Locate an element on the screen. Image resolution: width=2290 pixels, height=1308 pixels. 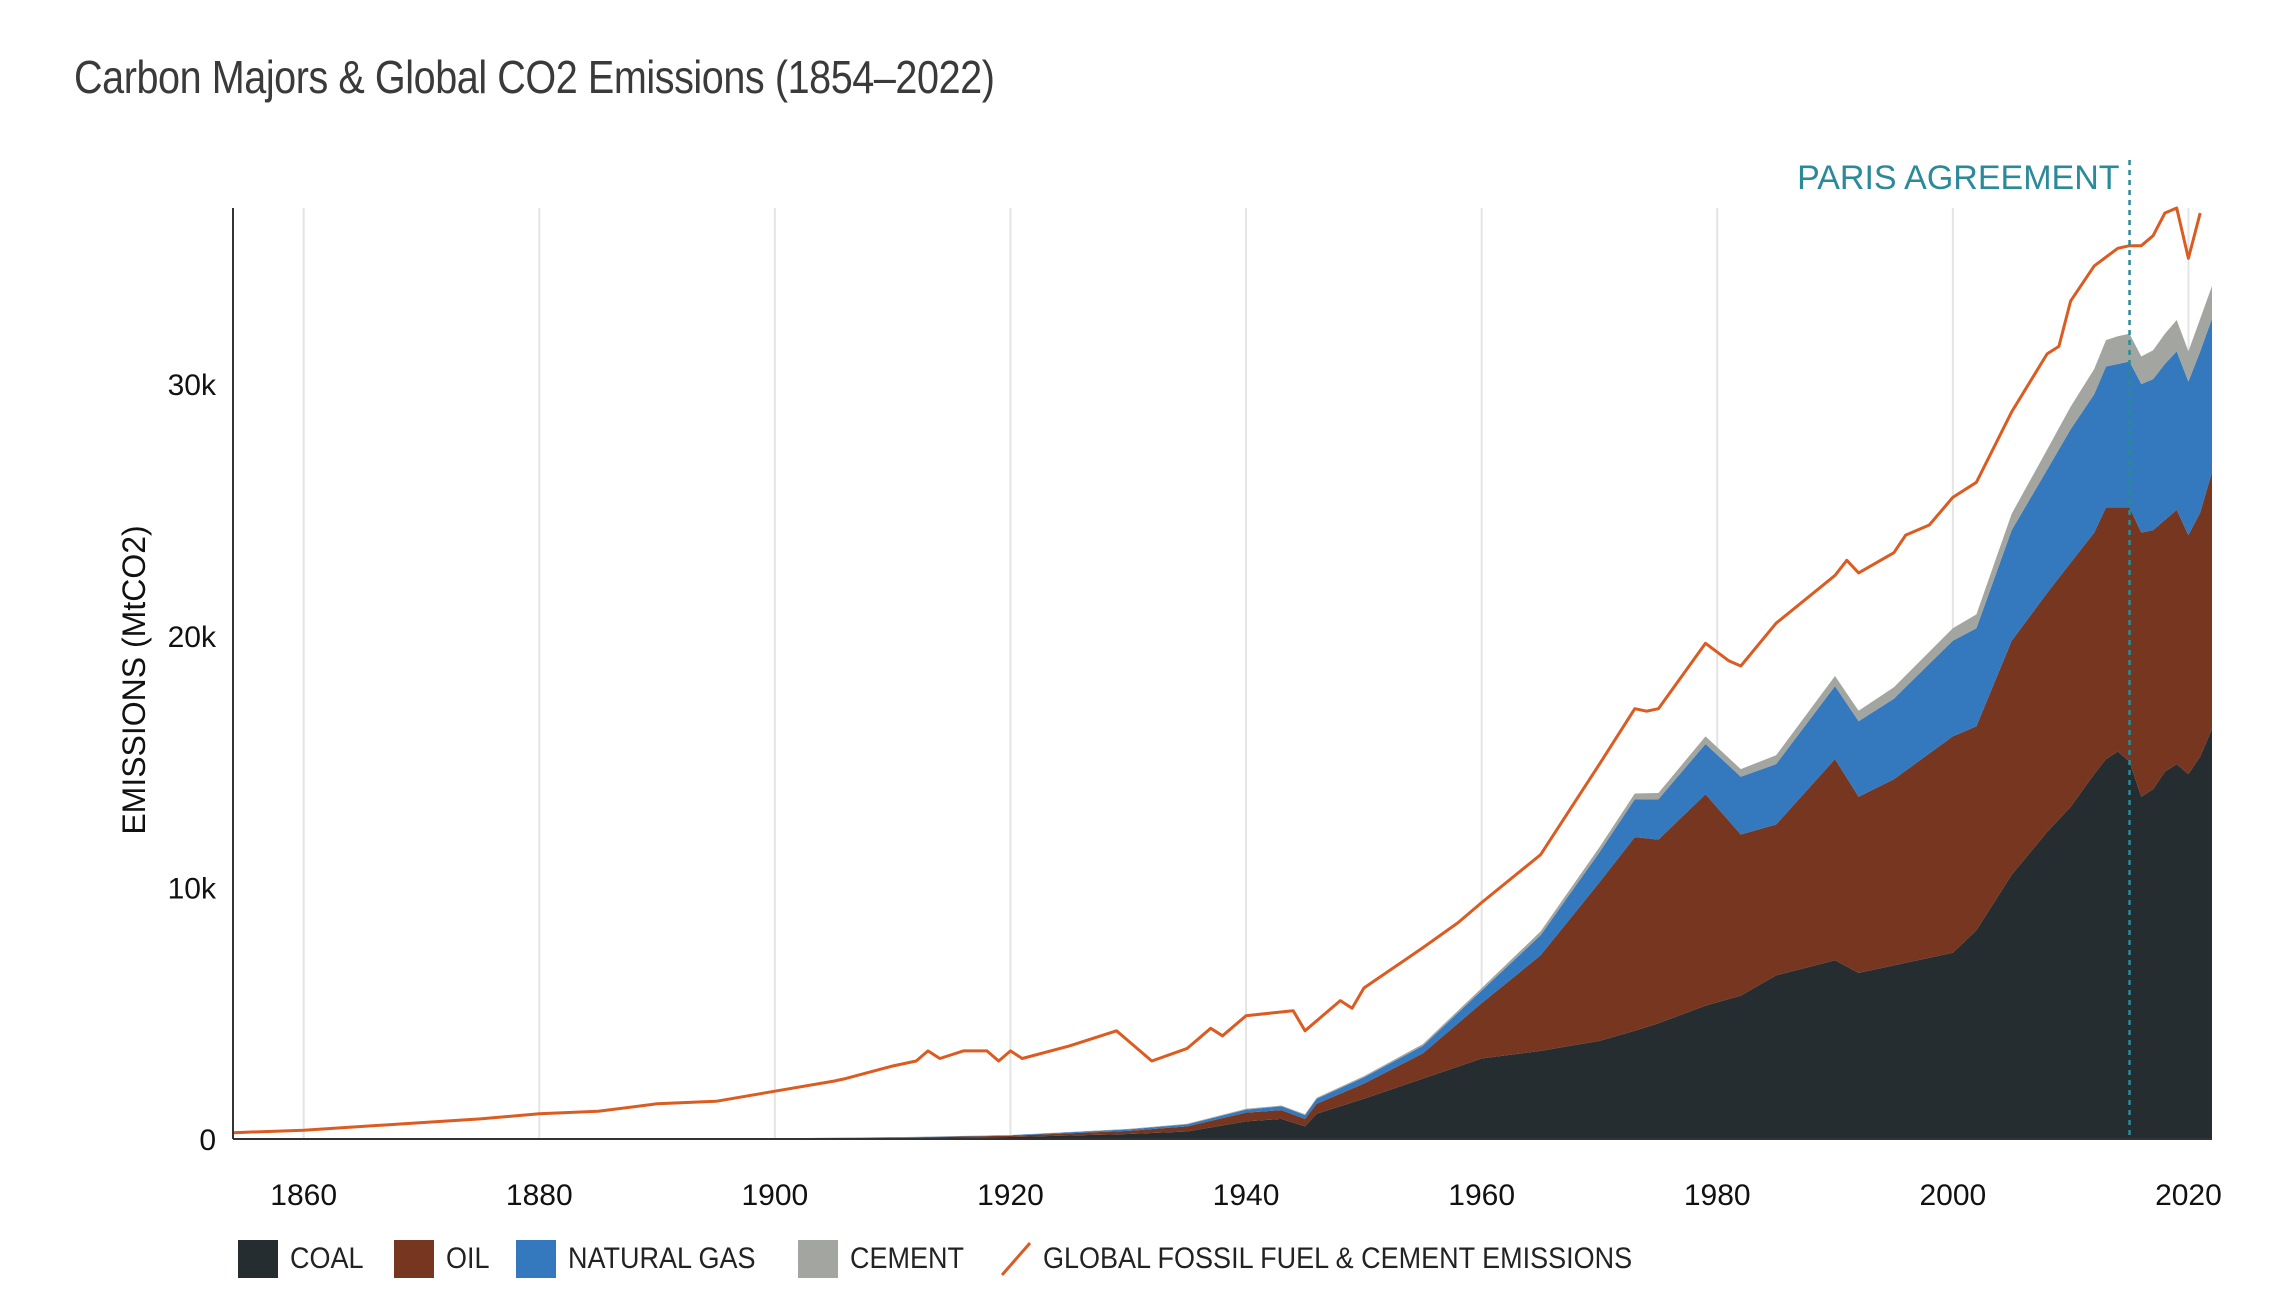
annotation-layer: PARIS AGREEMENT is located at coordinates (1964, 649).